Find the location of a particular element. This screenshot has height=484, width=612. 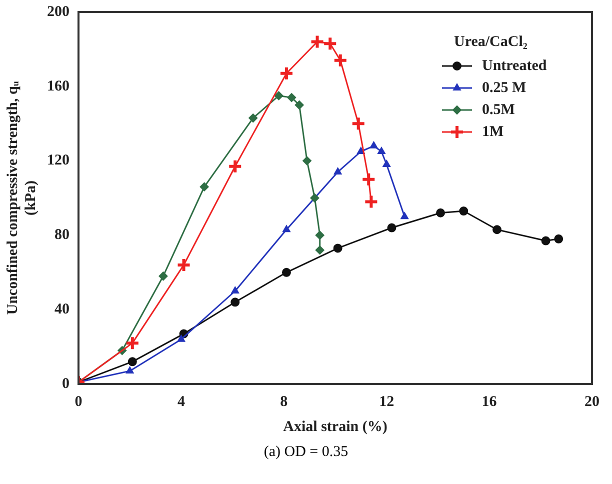

text: (a) OD = 0.35 is located at coordinates (306, 452).